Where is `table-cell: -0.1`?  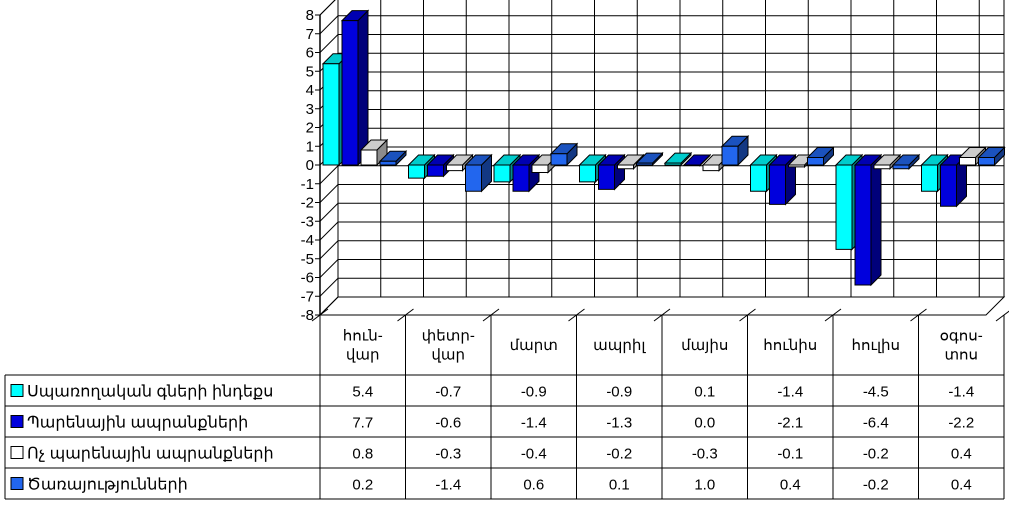 table-cell: -0.1 is located at coordinates (790, 454).